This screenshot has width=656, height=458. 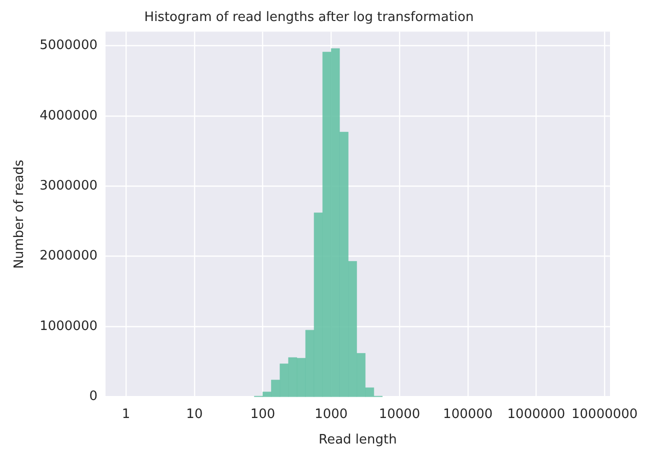 I want to click on chart-title: Histogram of read lengths after log transformation, so click(x=309, y=18).